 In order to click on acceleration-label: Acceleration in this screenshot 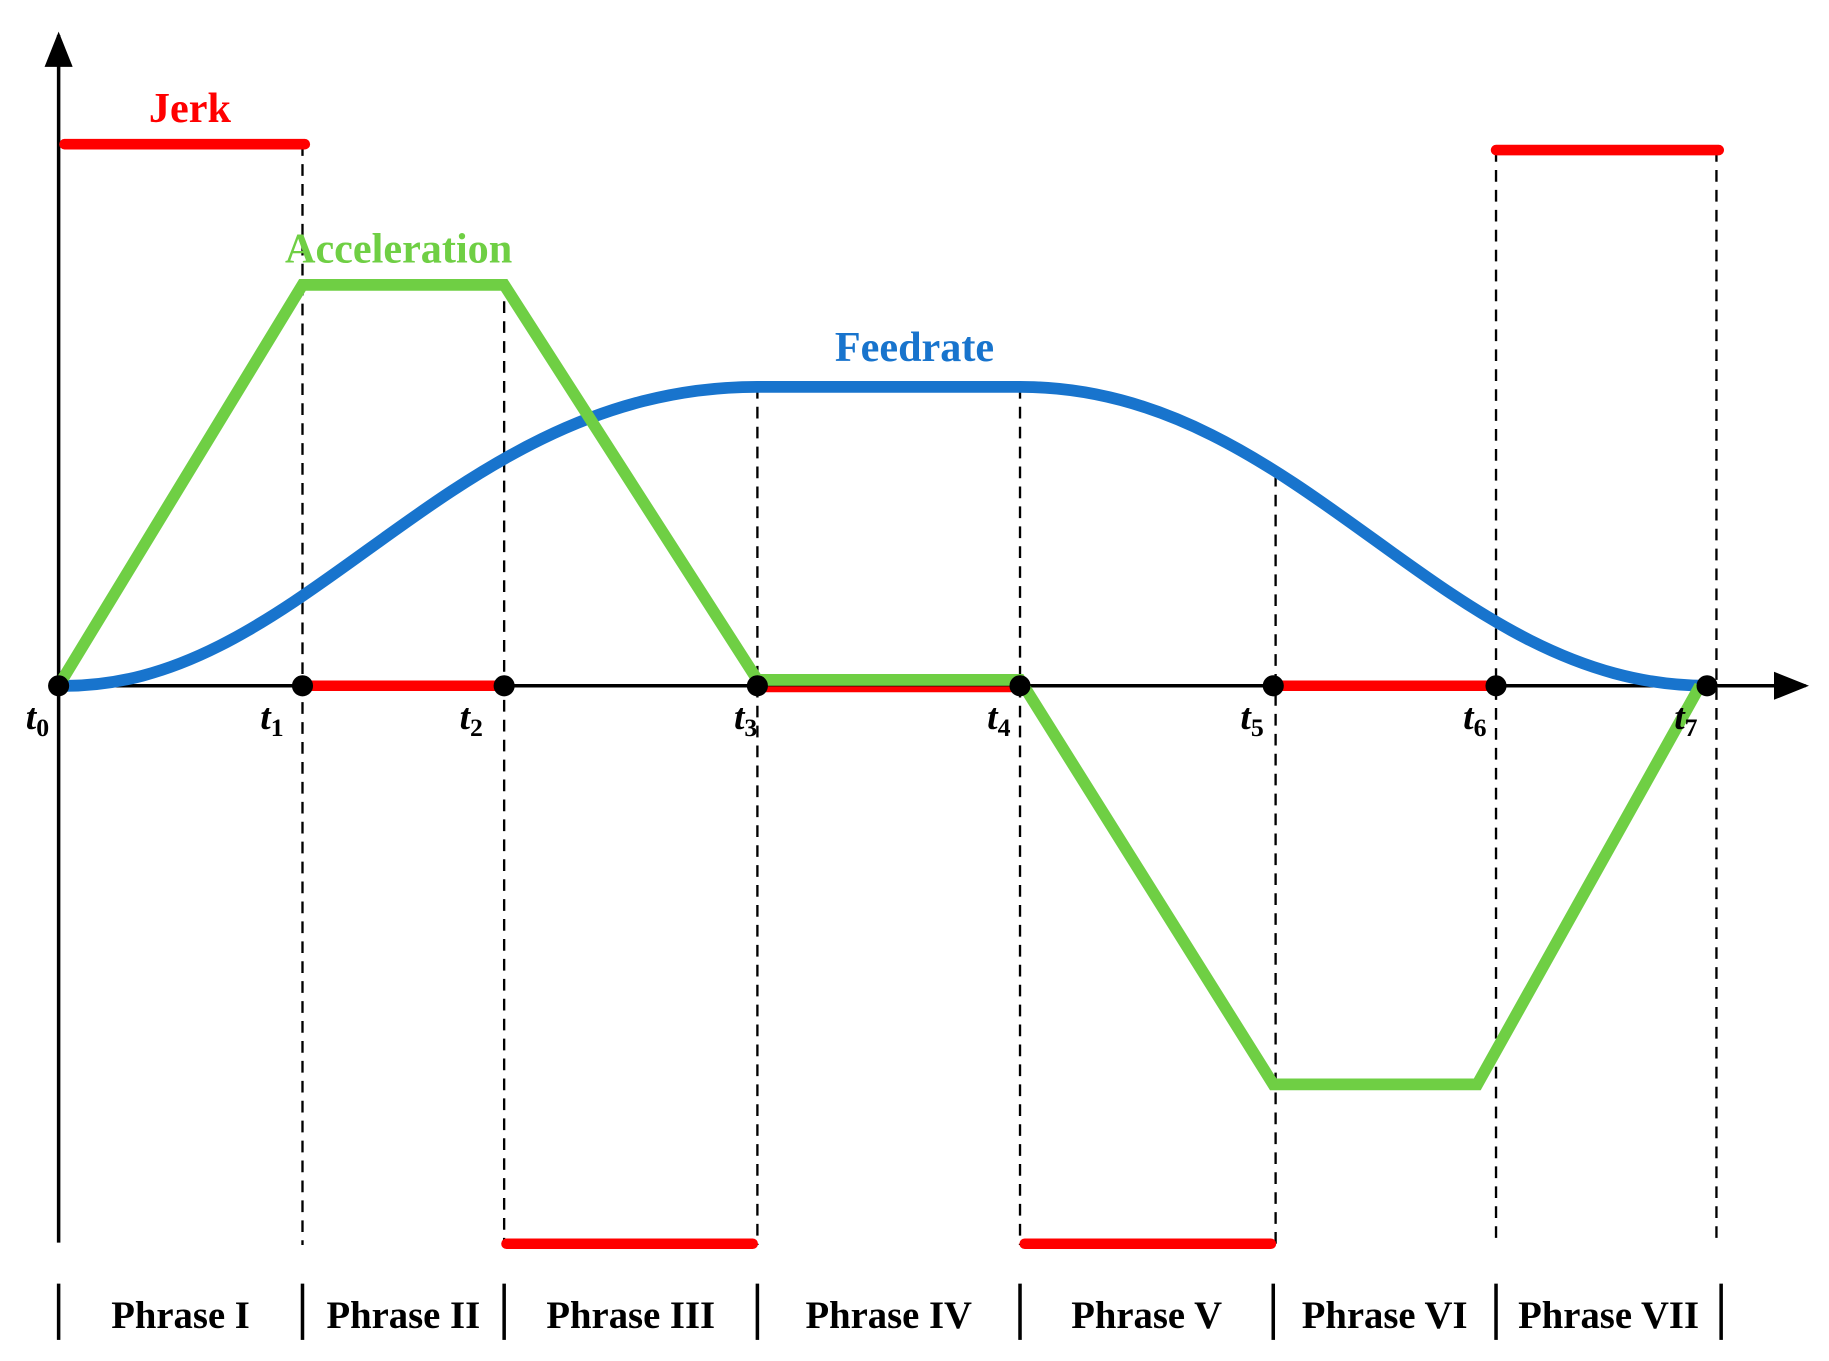, I will do `click(398, 249)`.